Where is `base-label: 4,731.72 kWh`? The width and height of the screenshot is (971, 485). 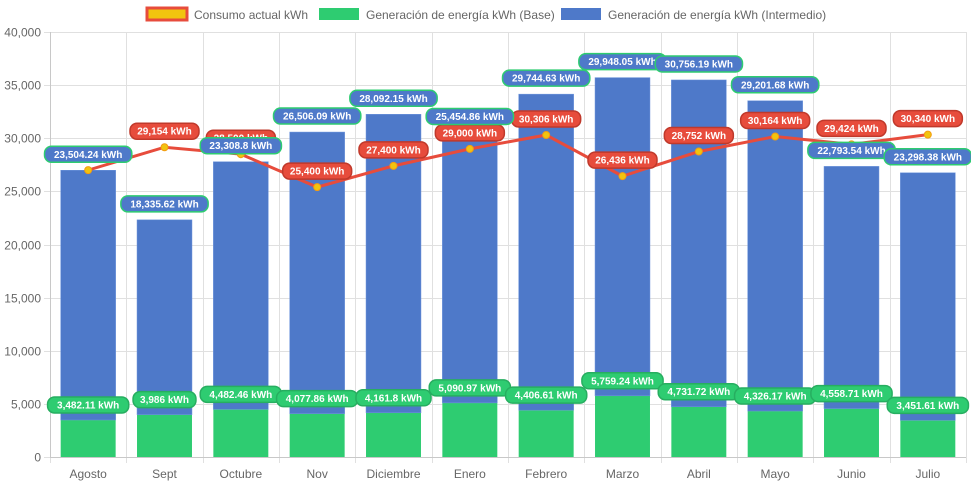
base-label: 4,731.72 kWh is located at coordinates (699, 391).